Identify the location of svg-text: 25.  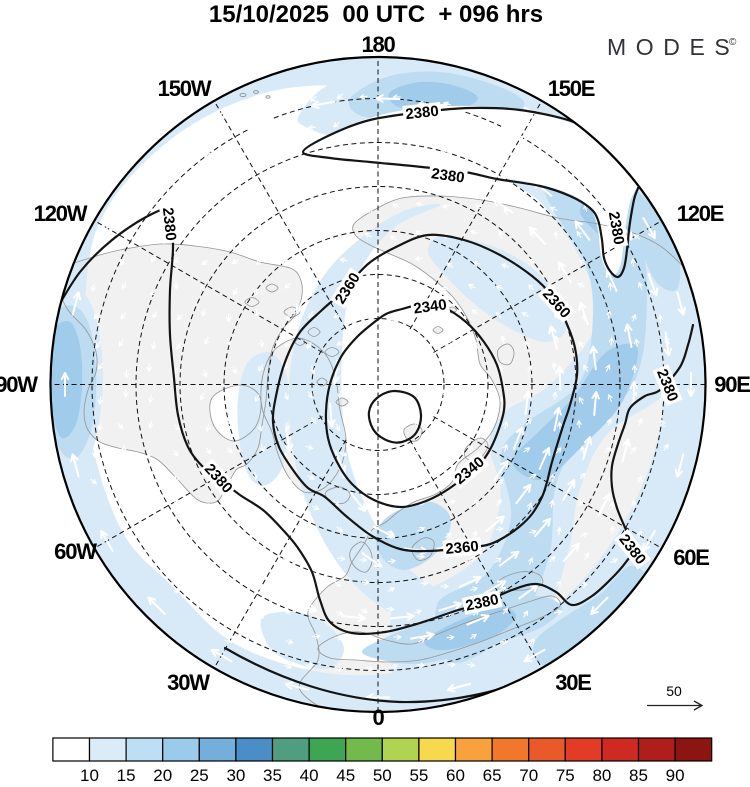
(199, 774).